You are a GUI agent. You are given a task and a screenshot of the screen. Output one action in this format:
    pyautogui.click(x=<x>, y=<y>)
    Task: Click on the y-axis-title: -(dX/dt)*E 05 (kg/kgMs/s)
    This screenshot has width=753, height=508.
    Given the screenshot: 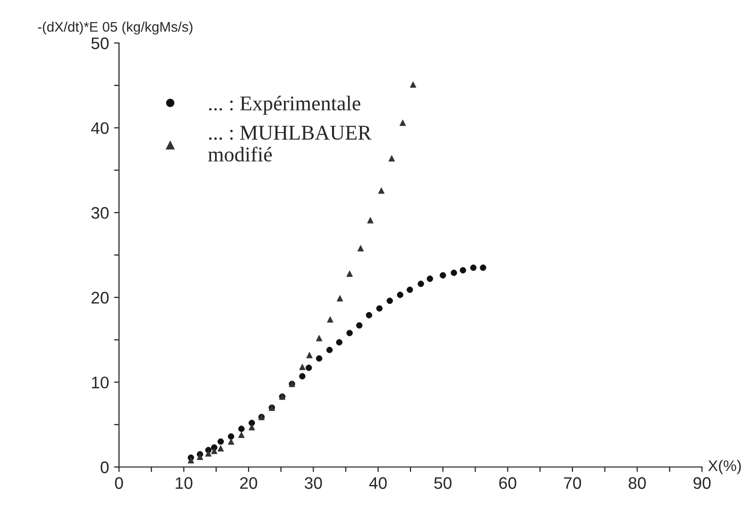 What is the action you would take?
    pyautogui.click(x=115, y=28)
    